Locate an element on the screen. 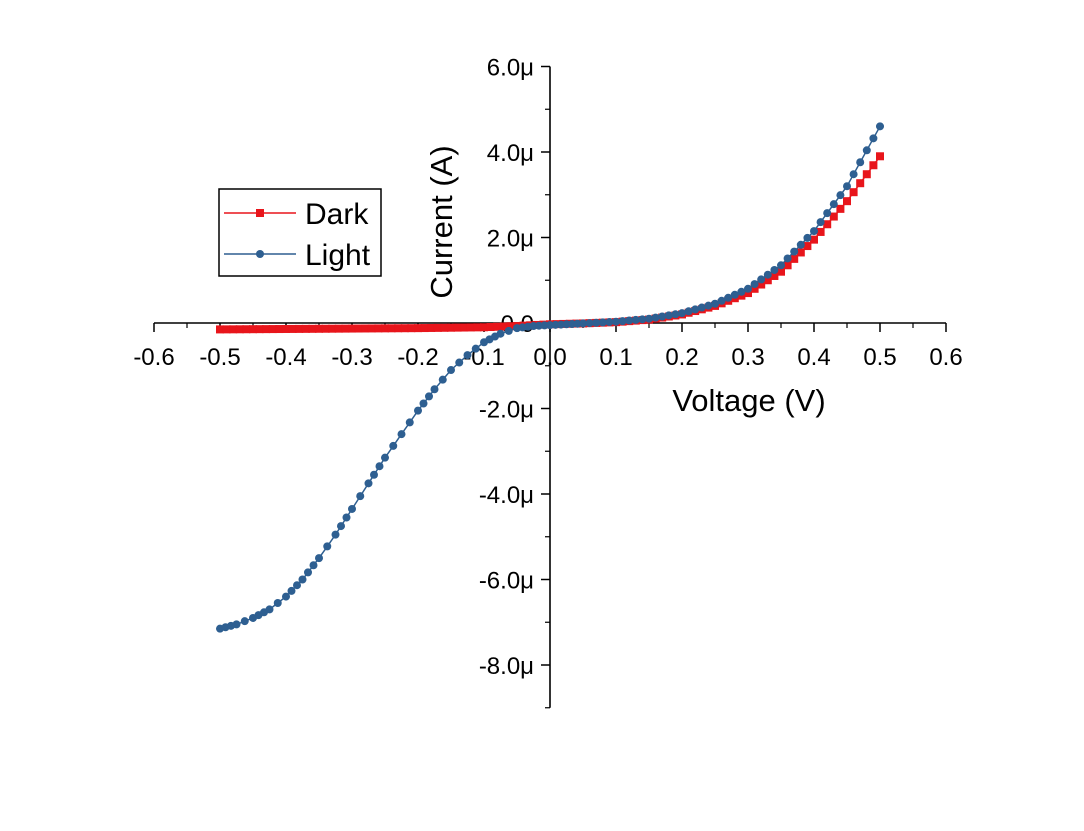 This screenshot has width=1084, height=831. legend-label: Light is located at coordinates (338, 255).